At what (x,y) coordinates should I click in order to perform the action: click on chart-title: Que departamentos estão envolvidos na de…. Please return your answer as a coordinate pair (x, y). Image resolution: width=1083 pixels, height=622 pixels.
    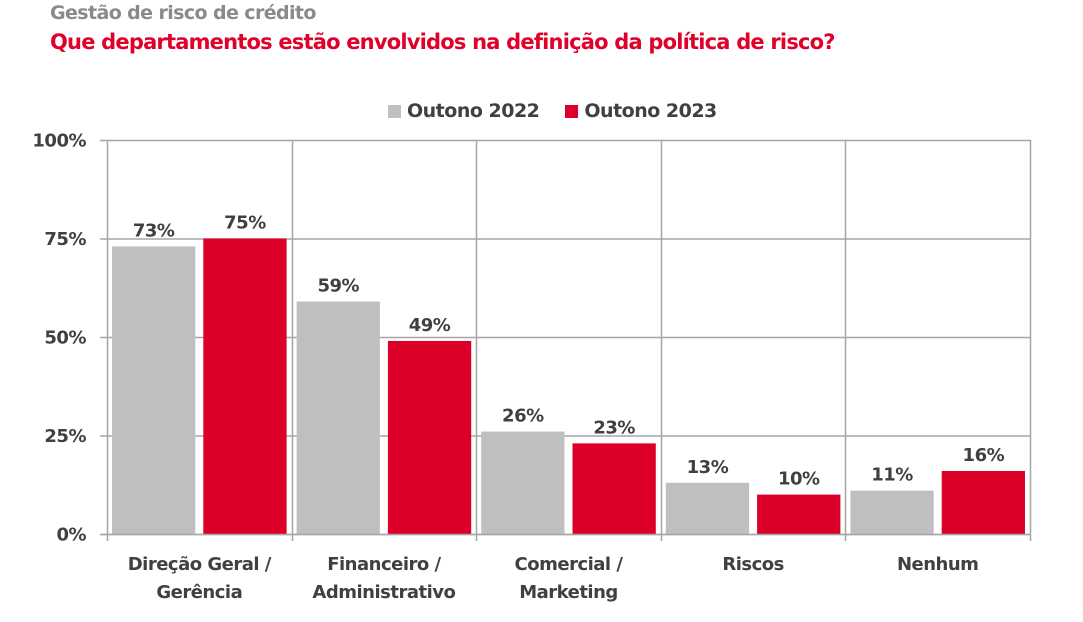
    Looking at the image, I should click on (443, 42).